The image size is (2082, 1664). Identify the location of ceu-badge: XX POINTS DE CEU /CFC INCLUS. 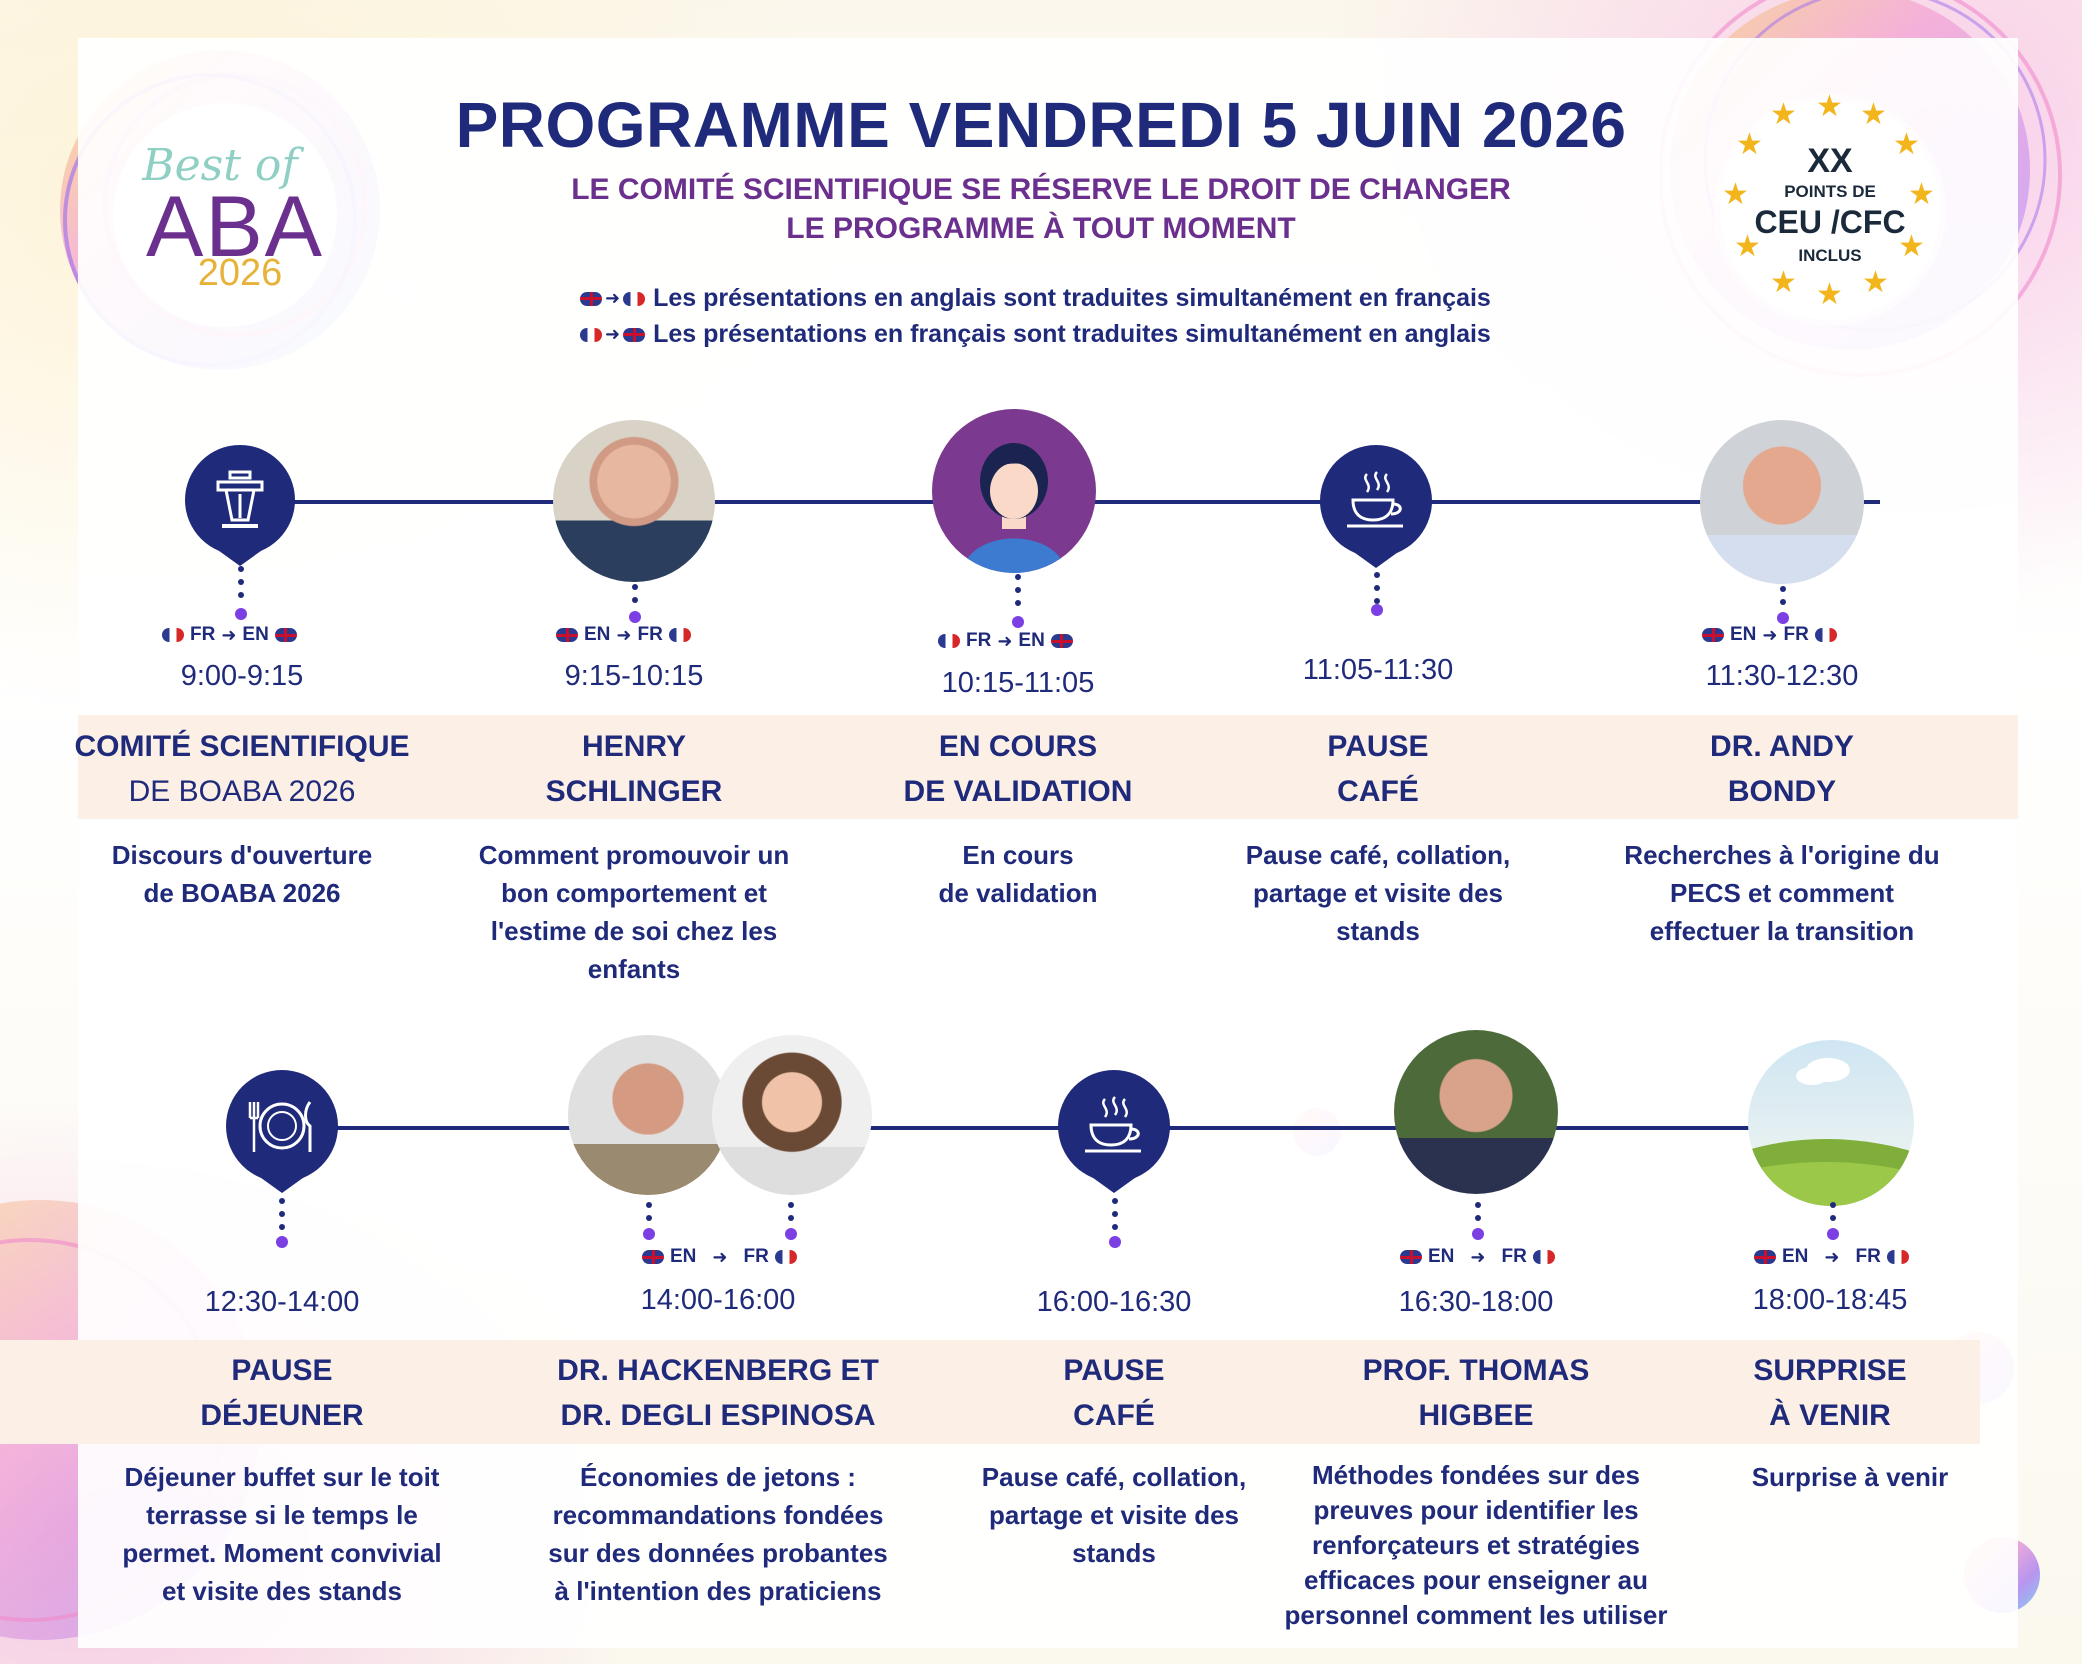
(1830, 210).